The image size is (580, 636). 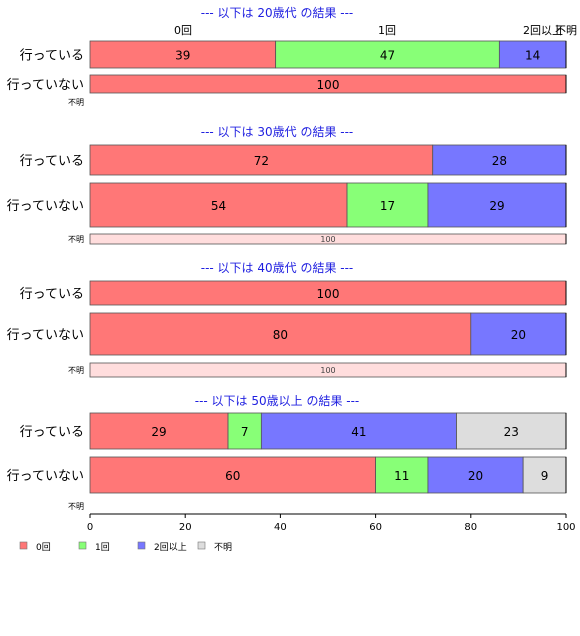 What do you see at coordinates (185, 527) in the screenshot?
I see `x-tick-label: 20` at bounding box center [185, 527].